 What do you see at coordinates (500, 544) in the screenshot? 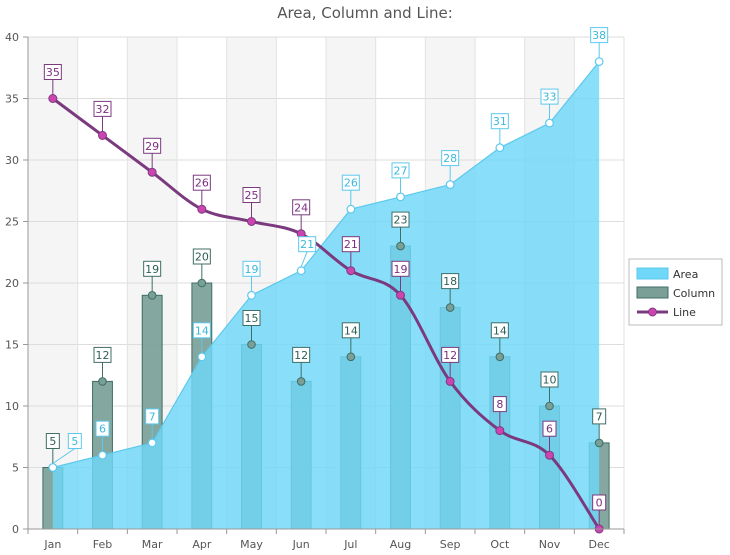
I see `x-tick-label: Oct` at bounding box center [500, 544].